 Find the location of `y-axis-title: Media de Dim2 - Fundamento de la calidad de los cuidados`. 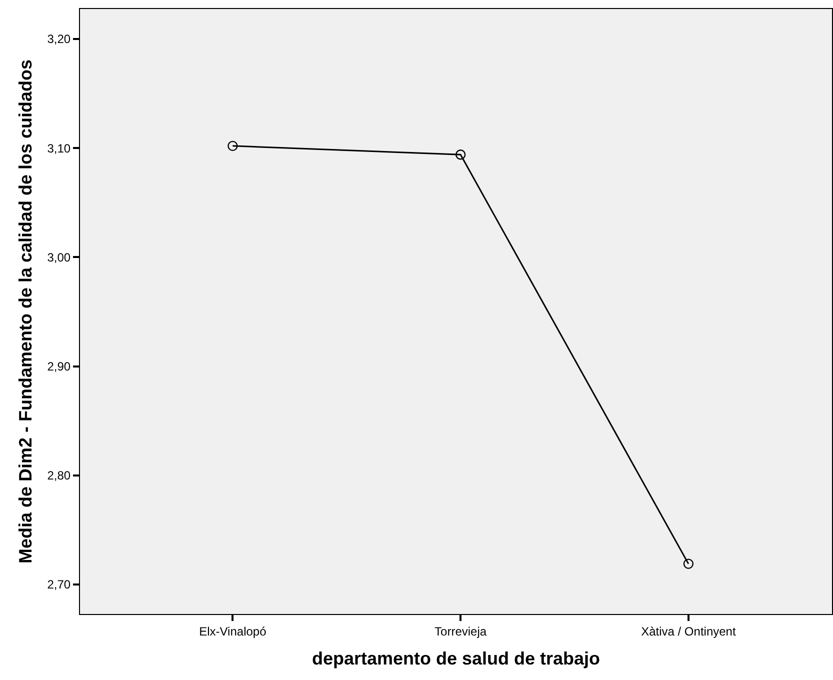

y-axis-title: Media de Dim2 - Fundamento de la calidad de los cuidados is located at coordinates (25, 311).